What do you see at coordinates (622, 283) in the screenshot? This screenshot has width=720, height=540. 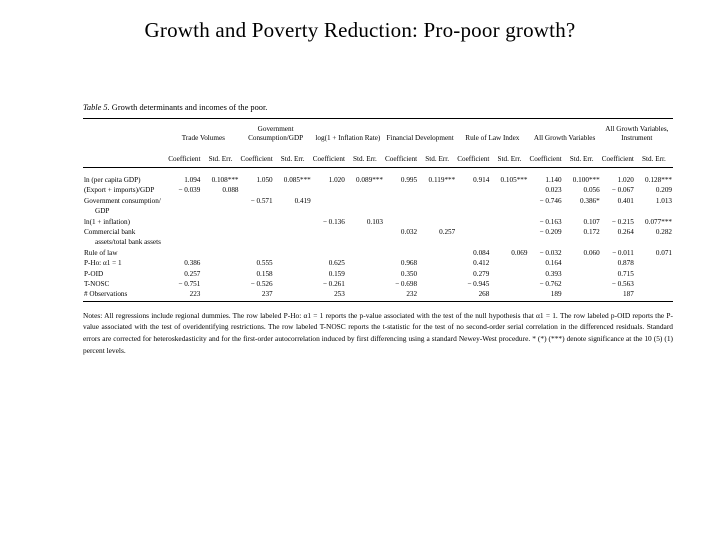 I see `table-cell: − 0.563` at bounding box center [622, 283].